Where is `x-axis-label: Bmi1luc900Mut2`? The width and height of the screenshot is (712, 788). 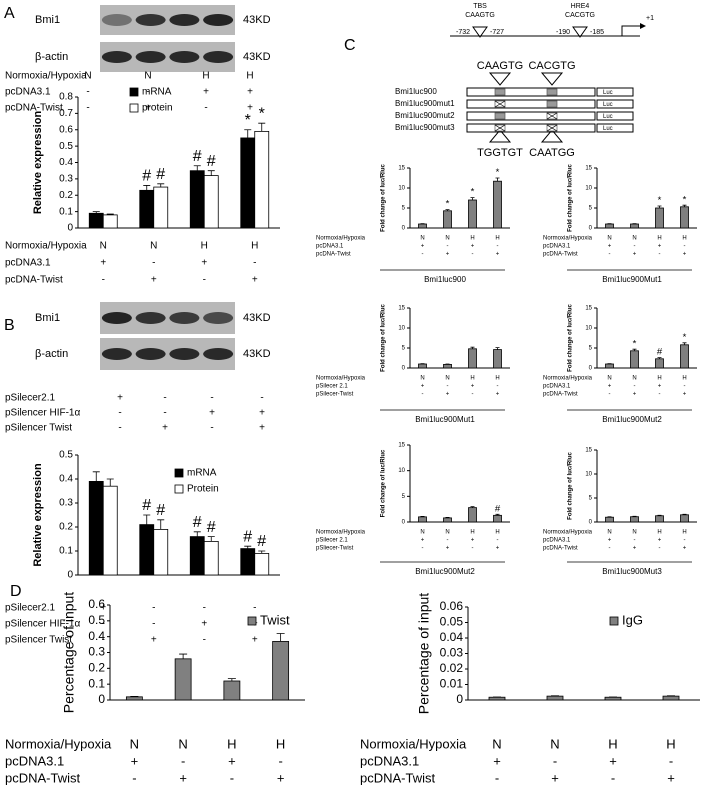 x-axis-label: Bmi1luc900Mut2 is located at coordinates (445, 571).